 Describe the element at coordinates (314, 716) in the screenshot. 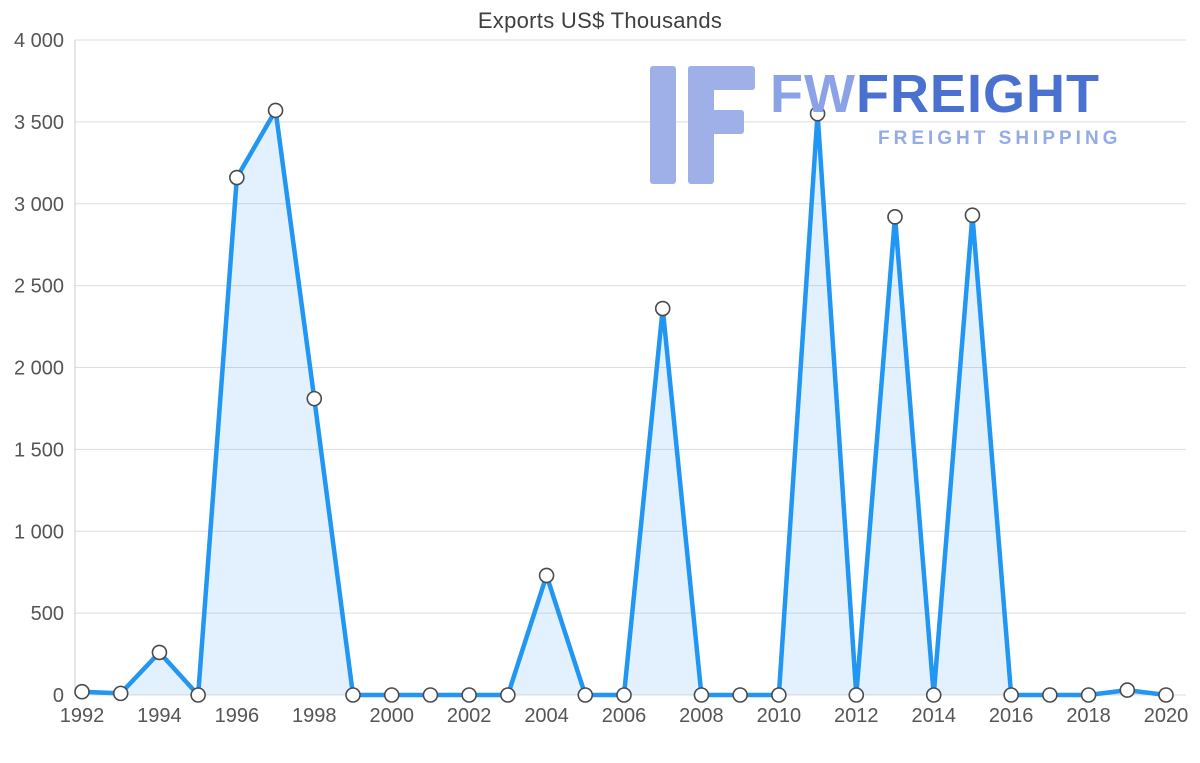

I see `x-tick-label: 1998` at that location.